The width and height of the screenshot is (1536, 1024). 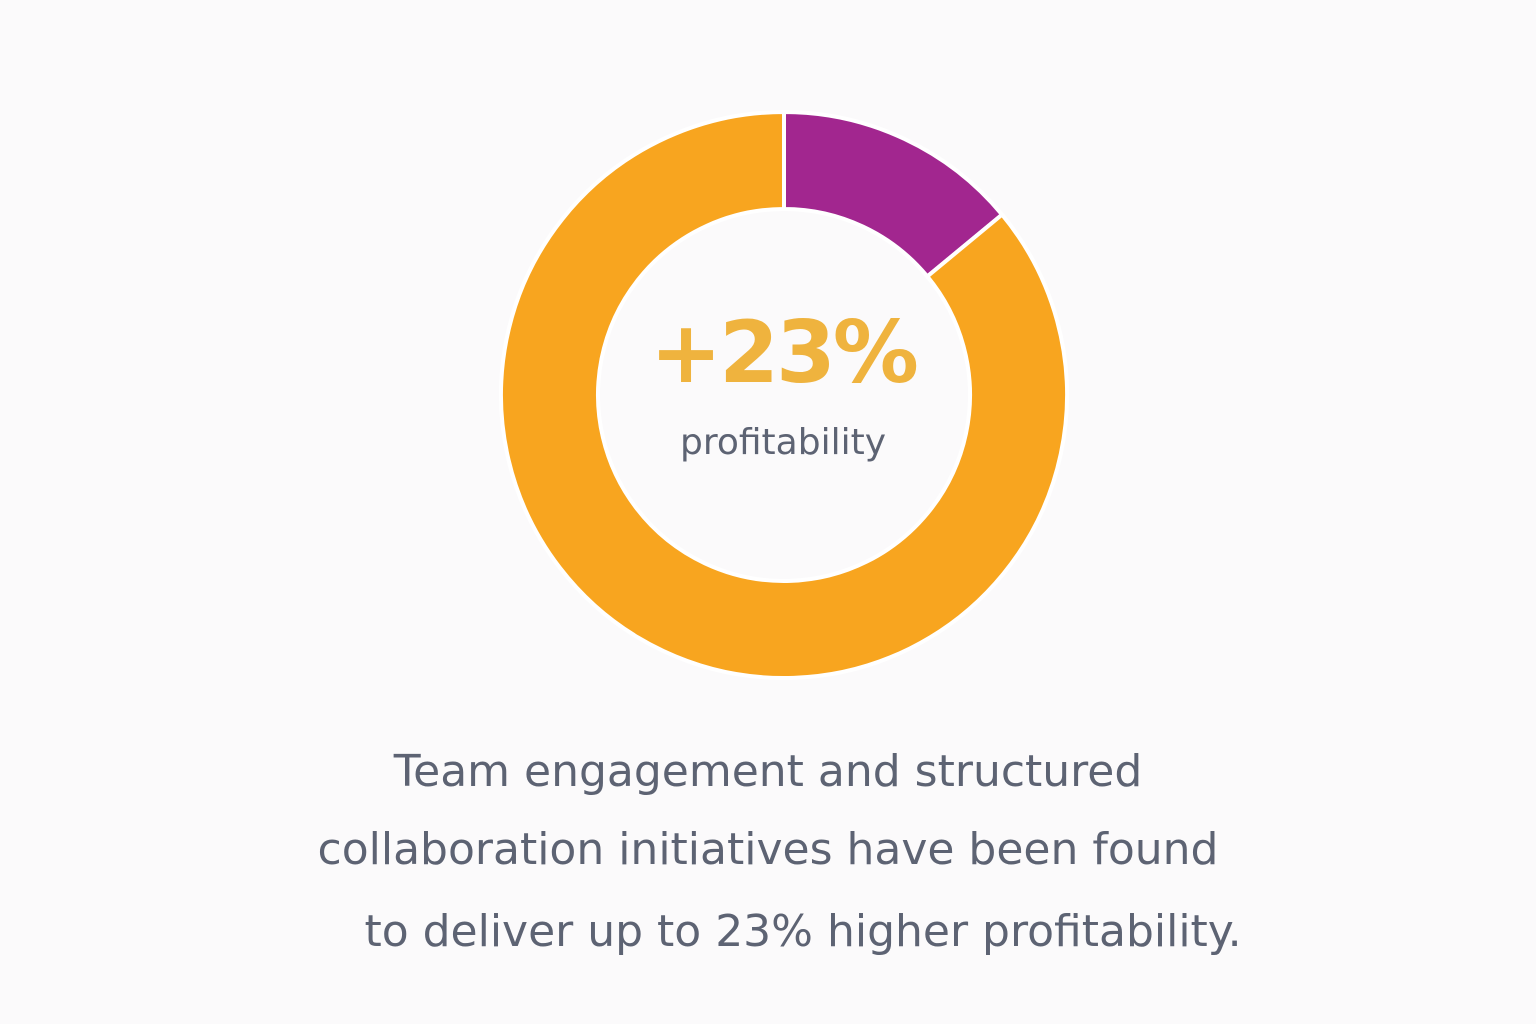 What do you see at coordinates (784, 353) in the screenshot?
I see `center-value: +23%` at bounding box center [784, 353].